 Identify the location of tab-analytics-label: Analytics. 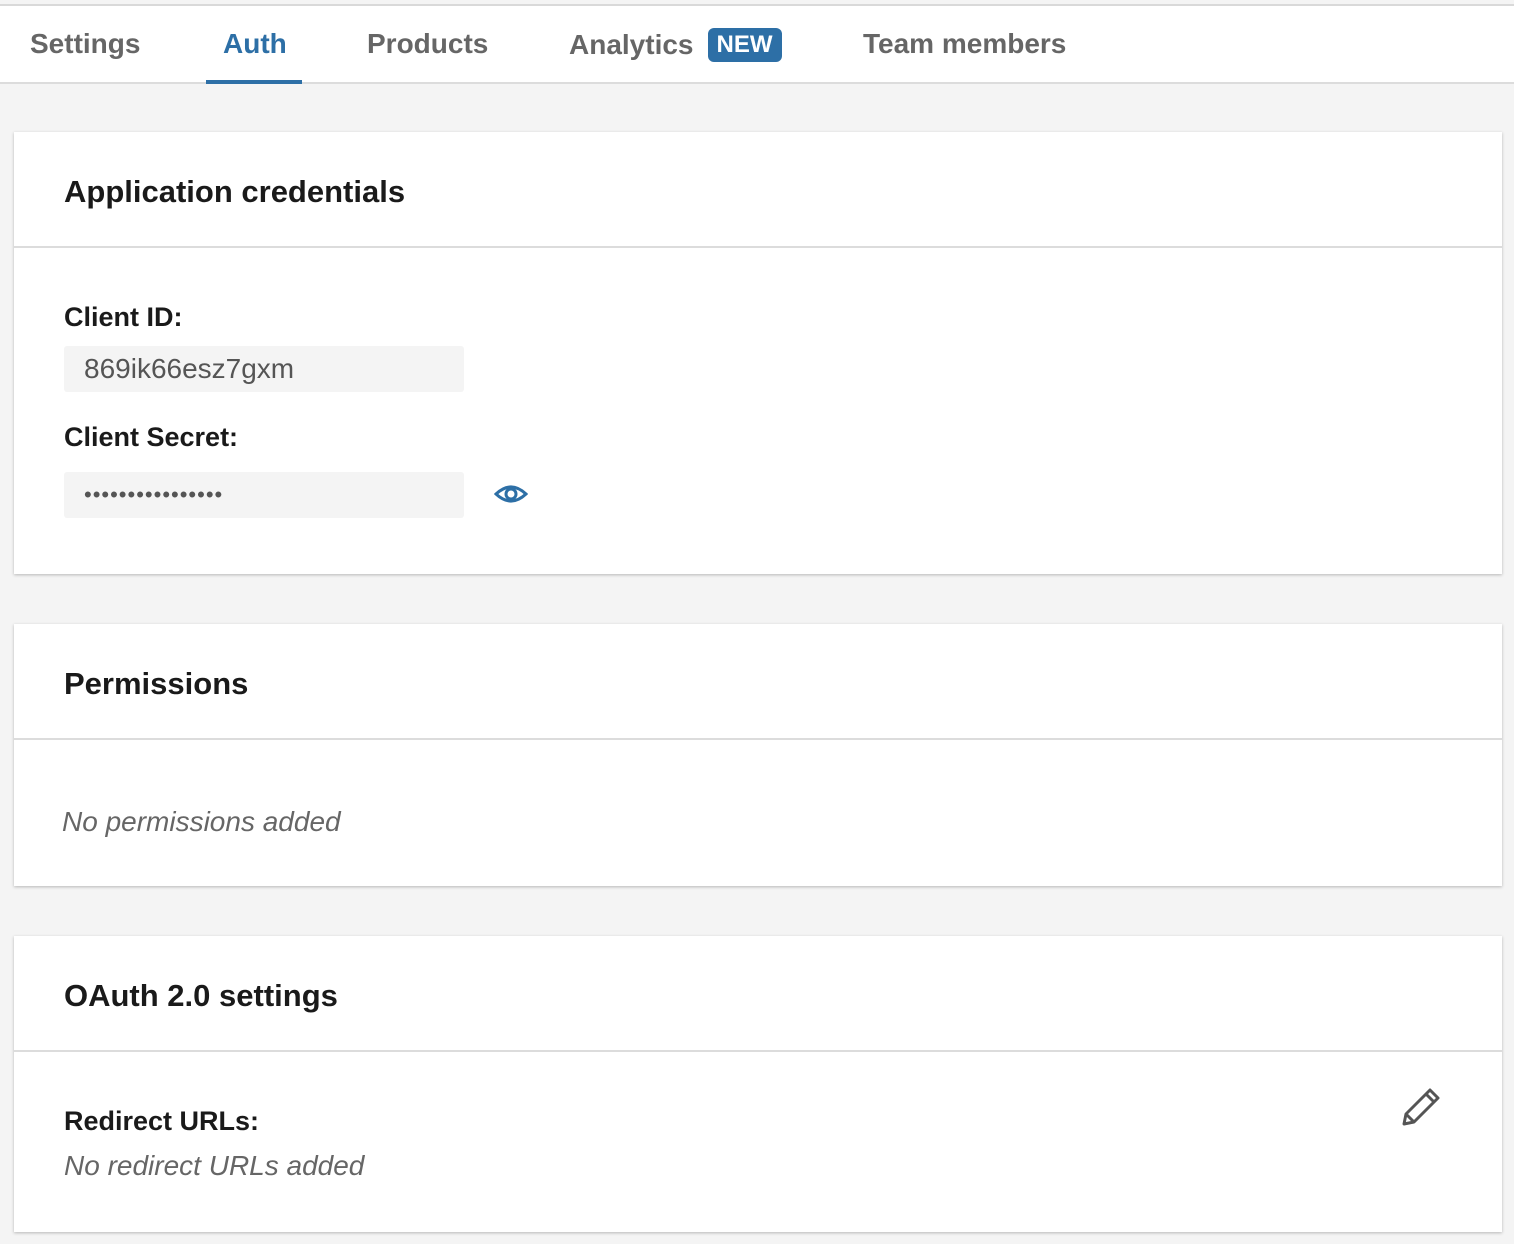
(631, 44).